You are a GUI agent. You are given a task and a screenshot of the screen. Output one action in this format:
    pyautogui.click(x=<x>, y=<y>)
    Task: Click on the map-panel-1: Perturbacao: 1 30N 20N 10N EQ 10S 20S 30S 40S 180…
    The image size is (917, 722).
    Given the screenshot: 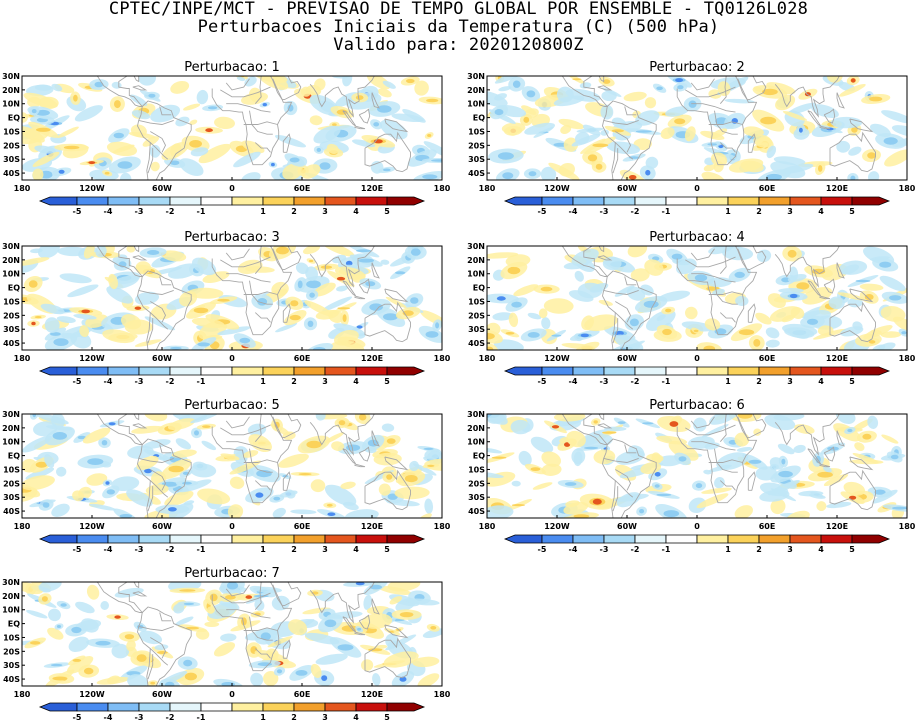 What is the action you would take?
    pyautogui.click(x=226, y=138)
    